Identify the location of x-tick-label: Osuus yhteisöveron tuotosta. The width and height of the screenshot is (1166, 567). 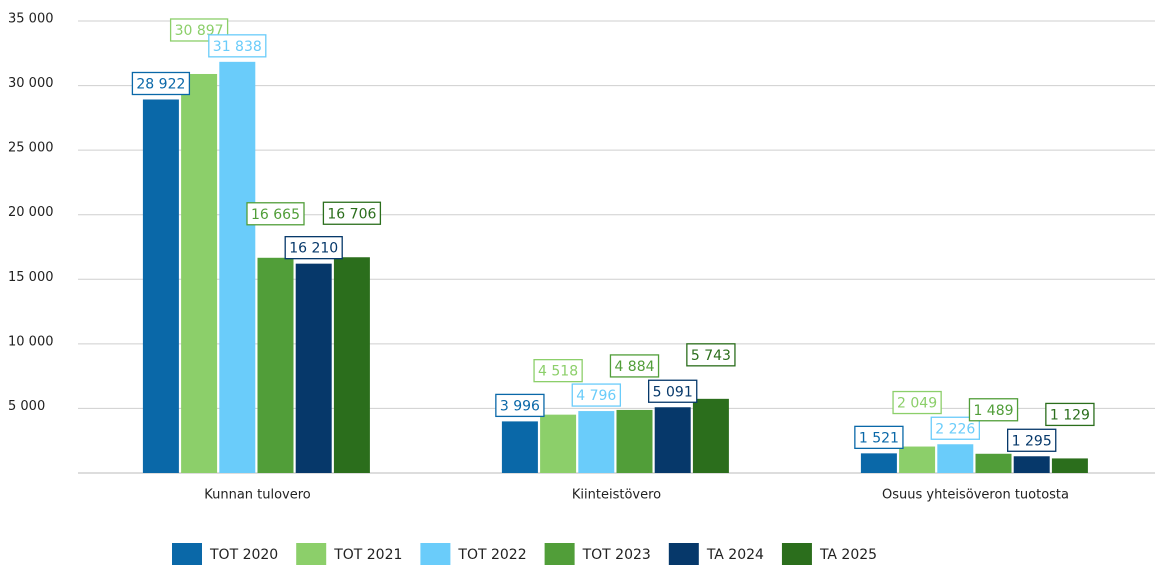
(975, 495).